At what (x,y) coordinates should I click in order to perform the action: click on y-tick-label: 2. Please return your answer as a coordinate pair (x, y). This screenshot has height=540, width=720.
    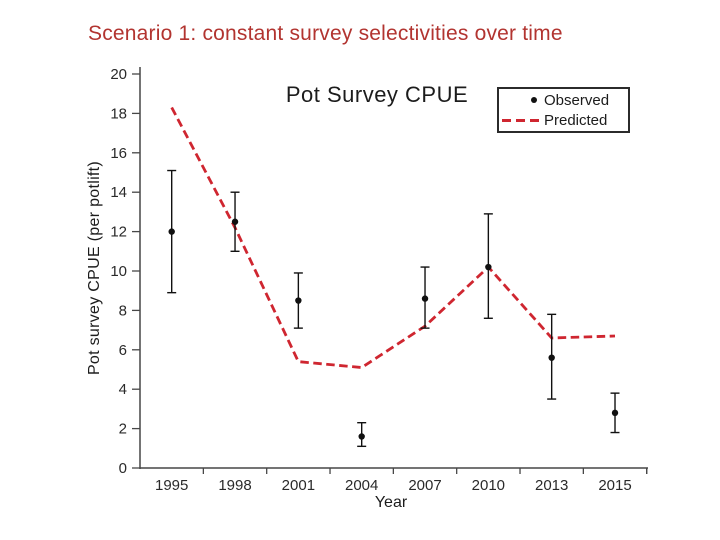
    Looking at the image, I should click on (123, 429).